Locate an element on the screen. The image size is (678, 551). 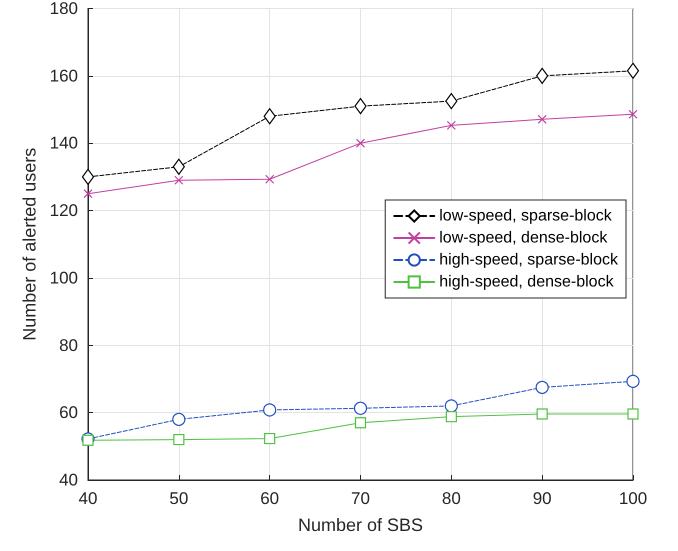
y-tick-label: 80 is located at coordinates (68, 345).